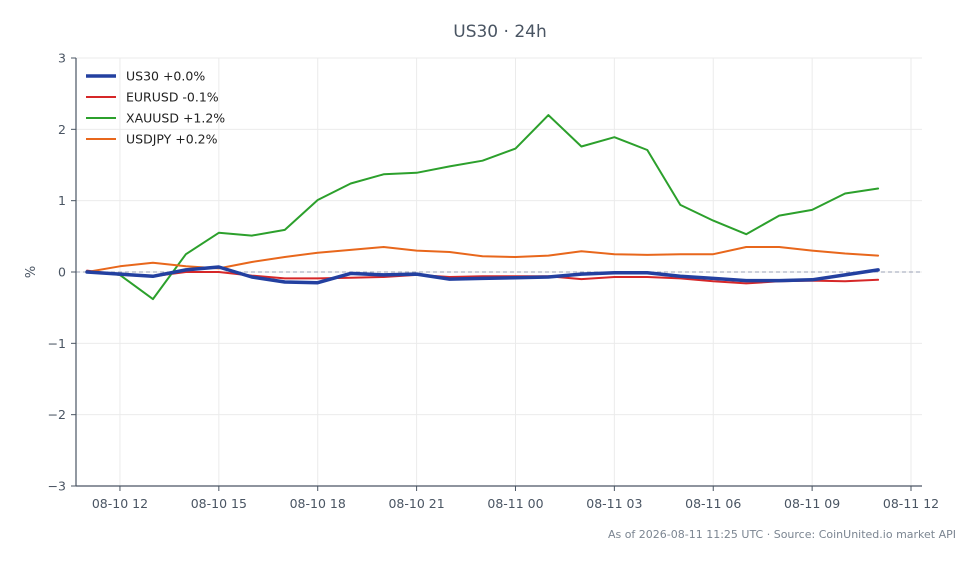 The image size is (980, 564). I want to click on legend-label-xauusd: XAUUSD +1.2%, so click(175, 118).